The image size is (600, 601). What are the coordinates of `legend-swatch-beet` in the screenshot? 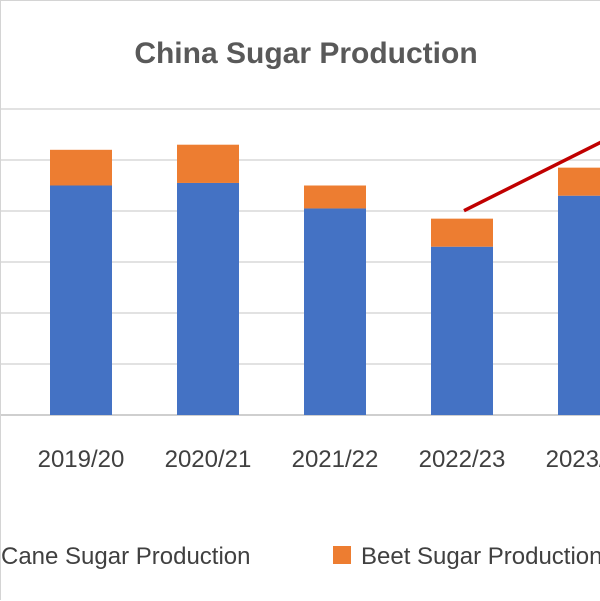 It's located at (342, 555).